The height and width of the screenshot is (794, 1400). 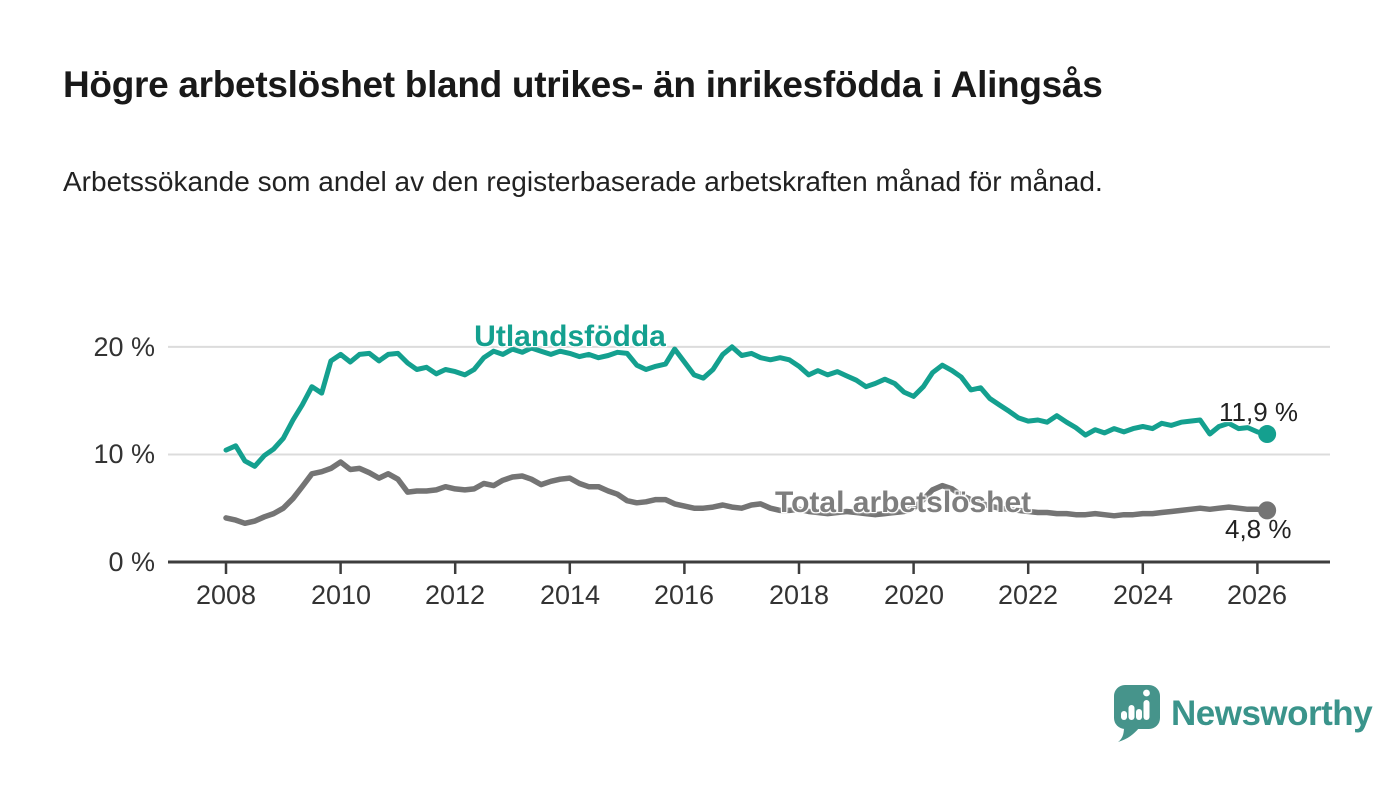 What do you see at coordinates (1257, 595) in the screenshot?
I see `x-axis-label-2026: 2026` at bounding box center [1257, 595].